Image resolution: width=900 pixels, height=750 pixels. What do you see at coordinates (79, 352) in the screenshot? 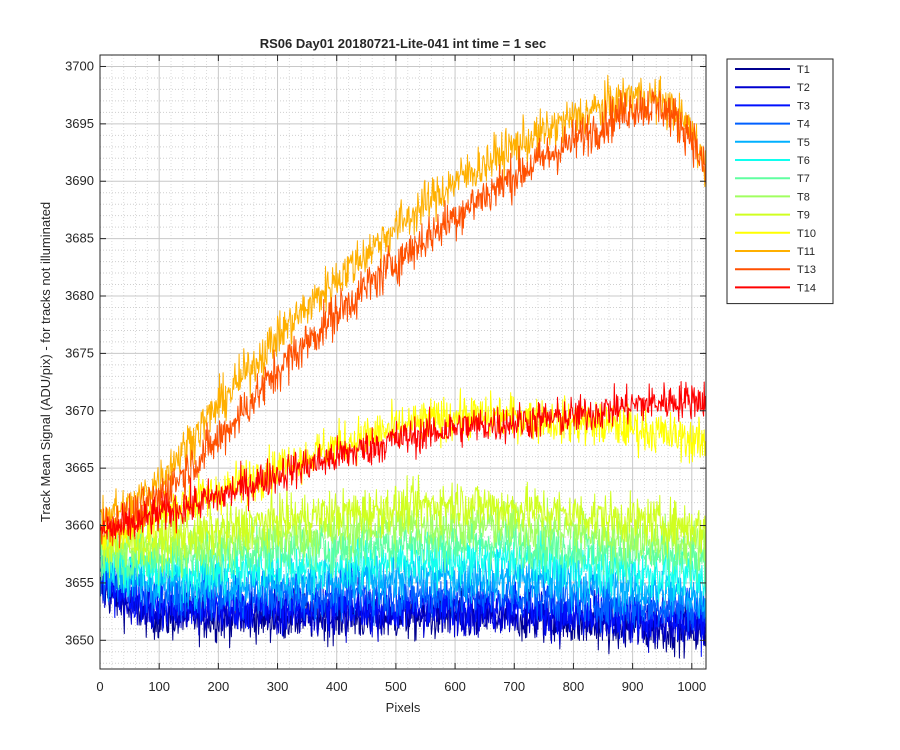
I see `y-tick-label: 3675` at bounding box center [79, 352].